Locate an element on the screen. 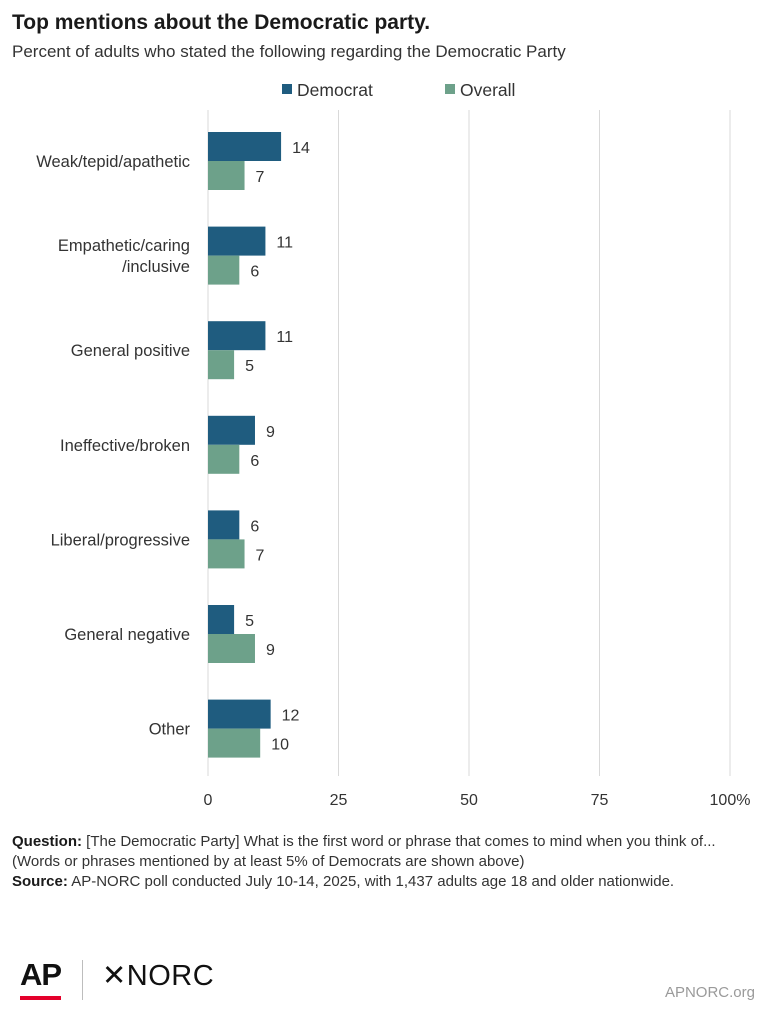 This screenshot has height=1024, width=767. category-label: Empathetic/caring is located at coordinates (124, 246).